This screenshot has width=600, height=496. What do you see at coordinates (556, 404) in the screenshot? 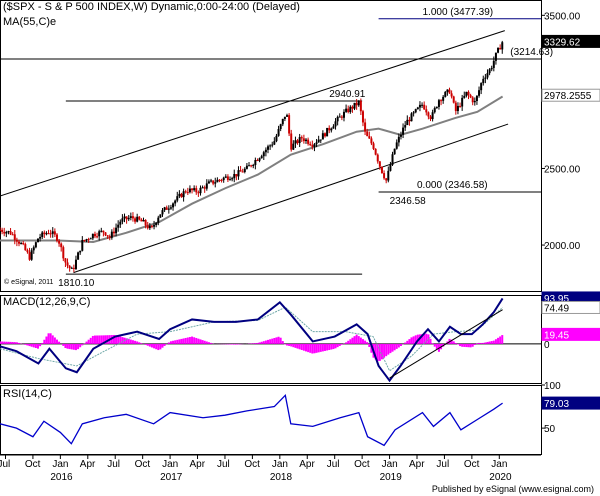
I see `rsi-value-badge: 79.03` at bounding box center [556, 404].